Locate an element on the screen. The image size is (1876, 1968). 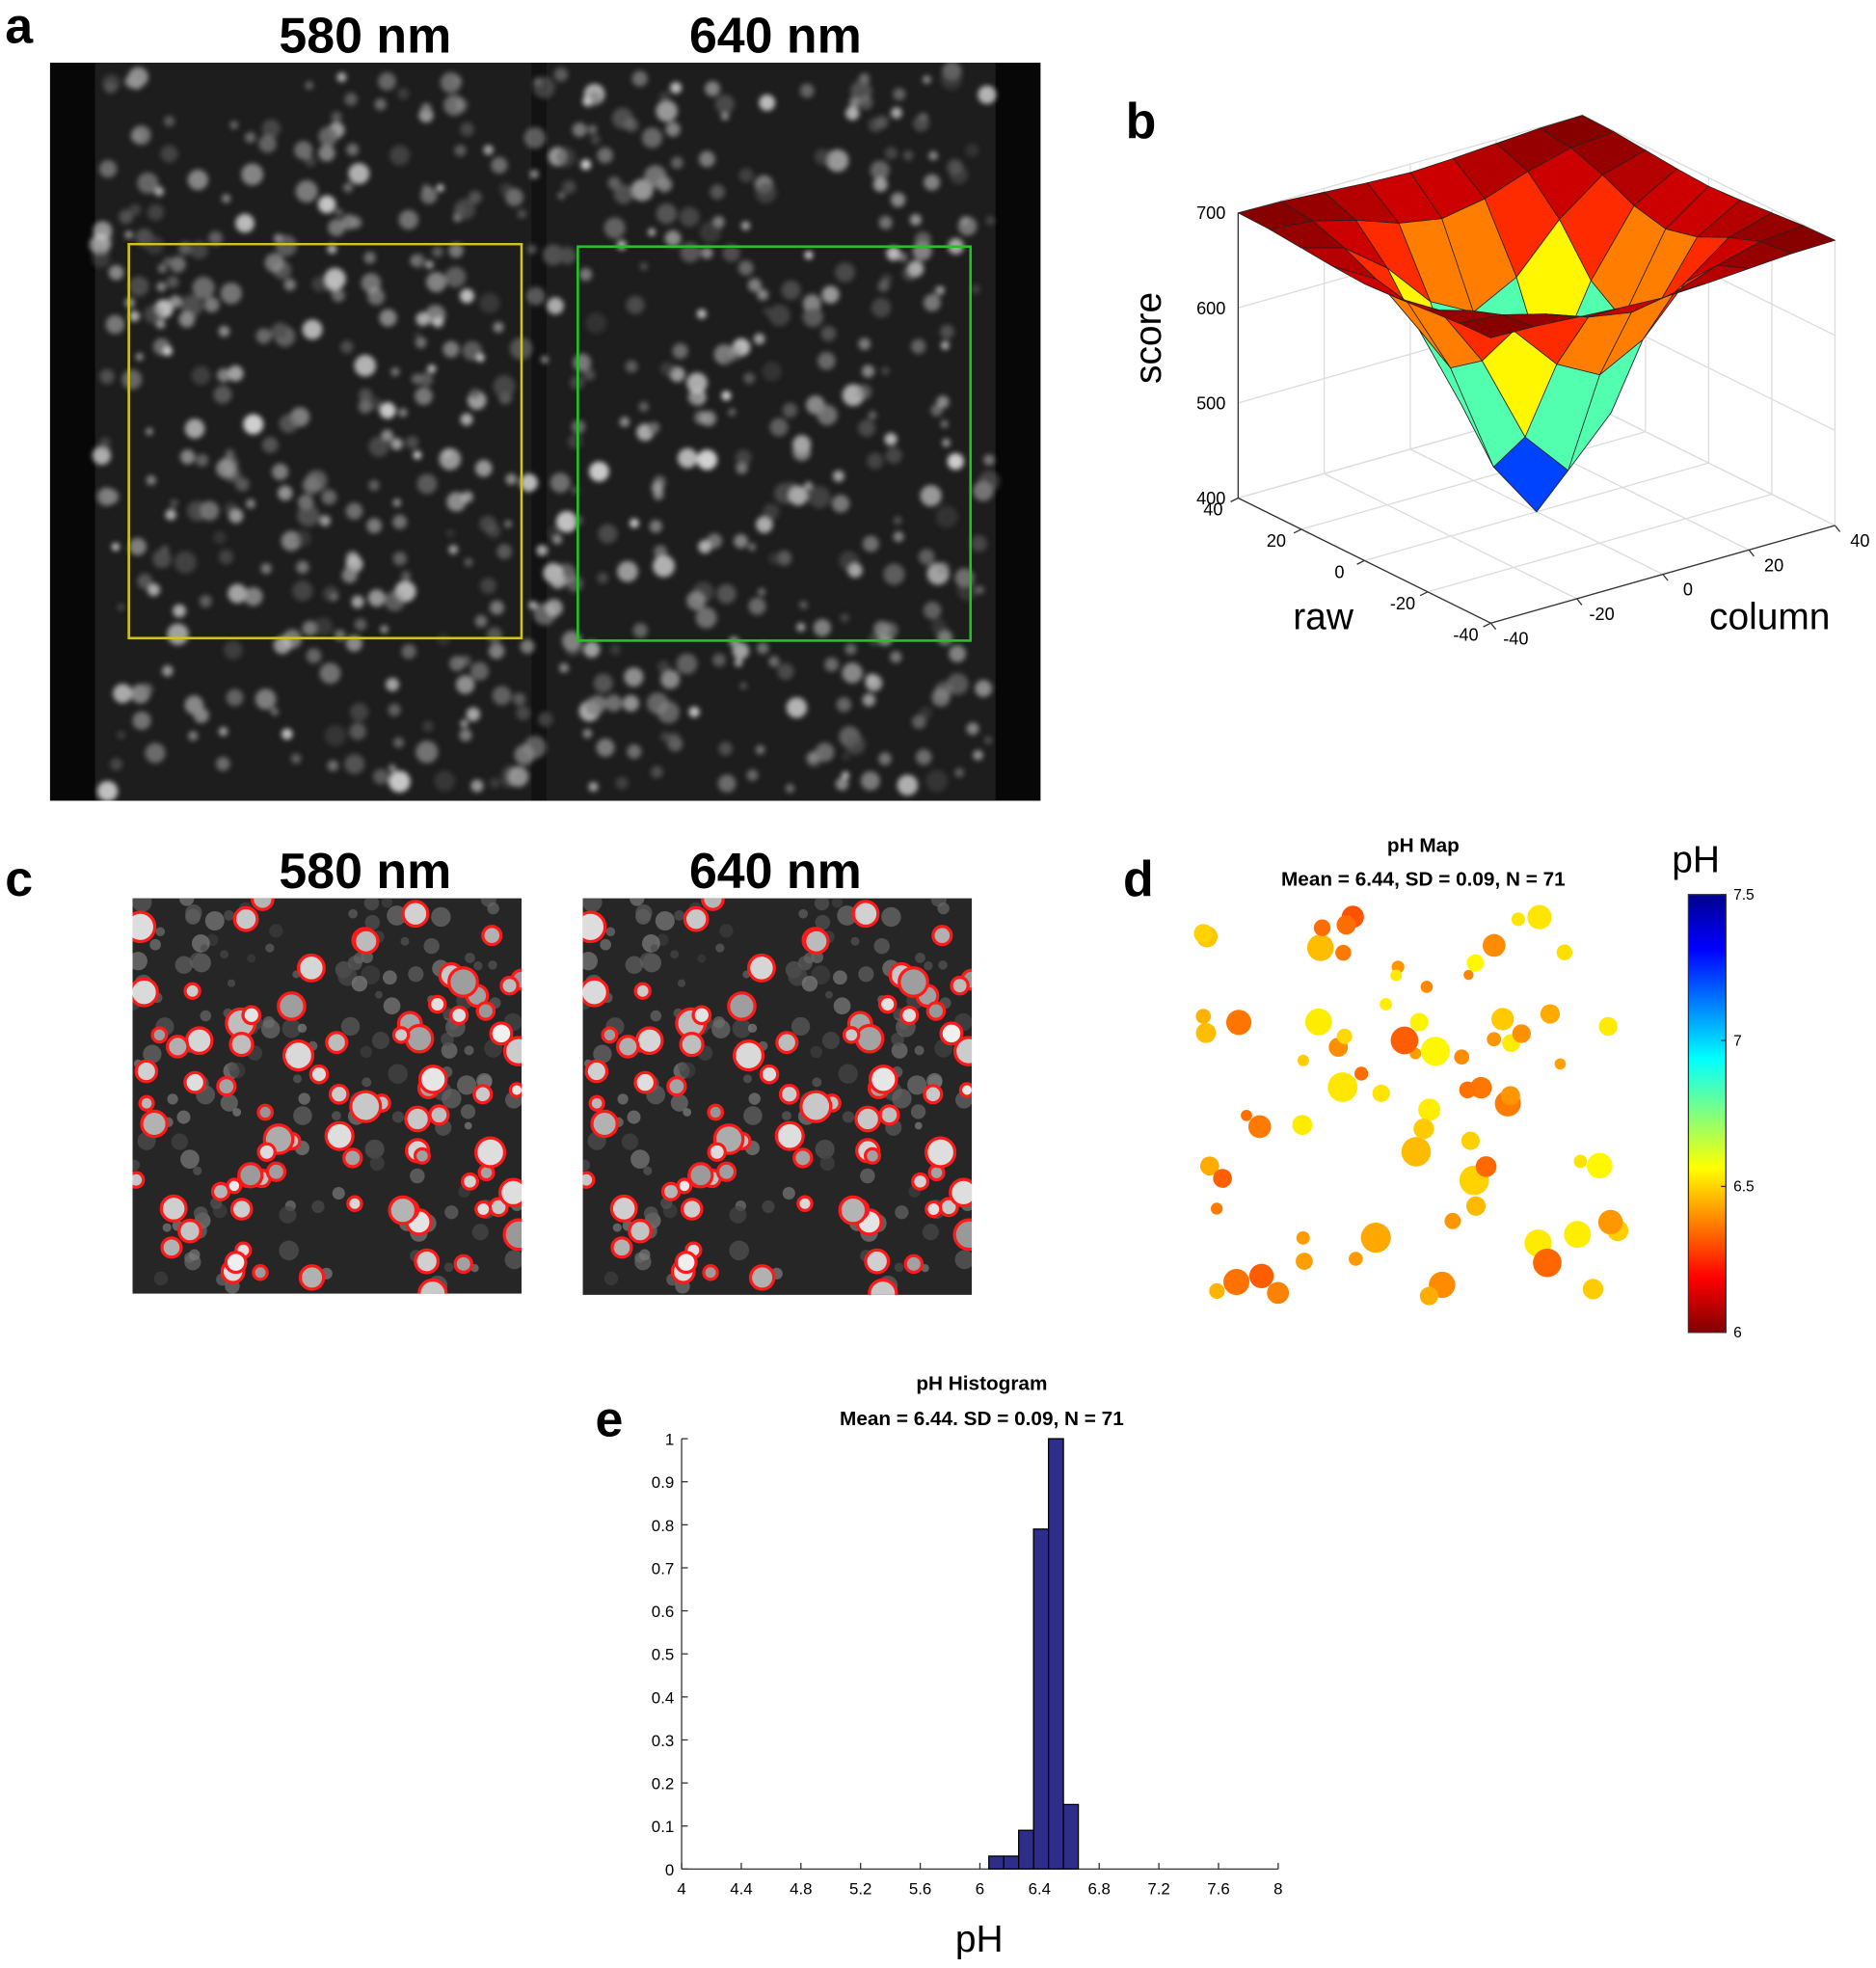
y-tick-label: -20 is located at coordinates (1402, 603).